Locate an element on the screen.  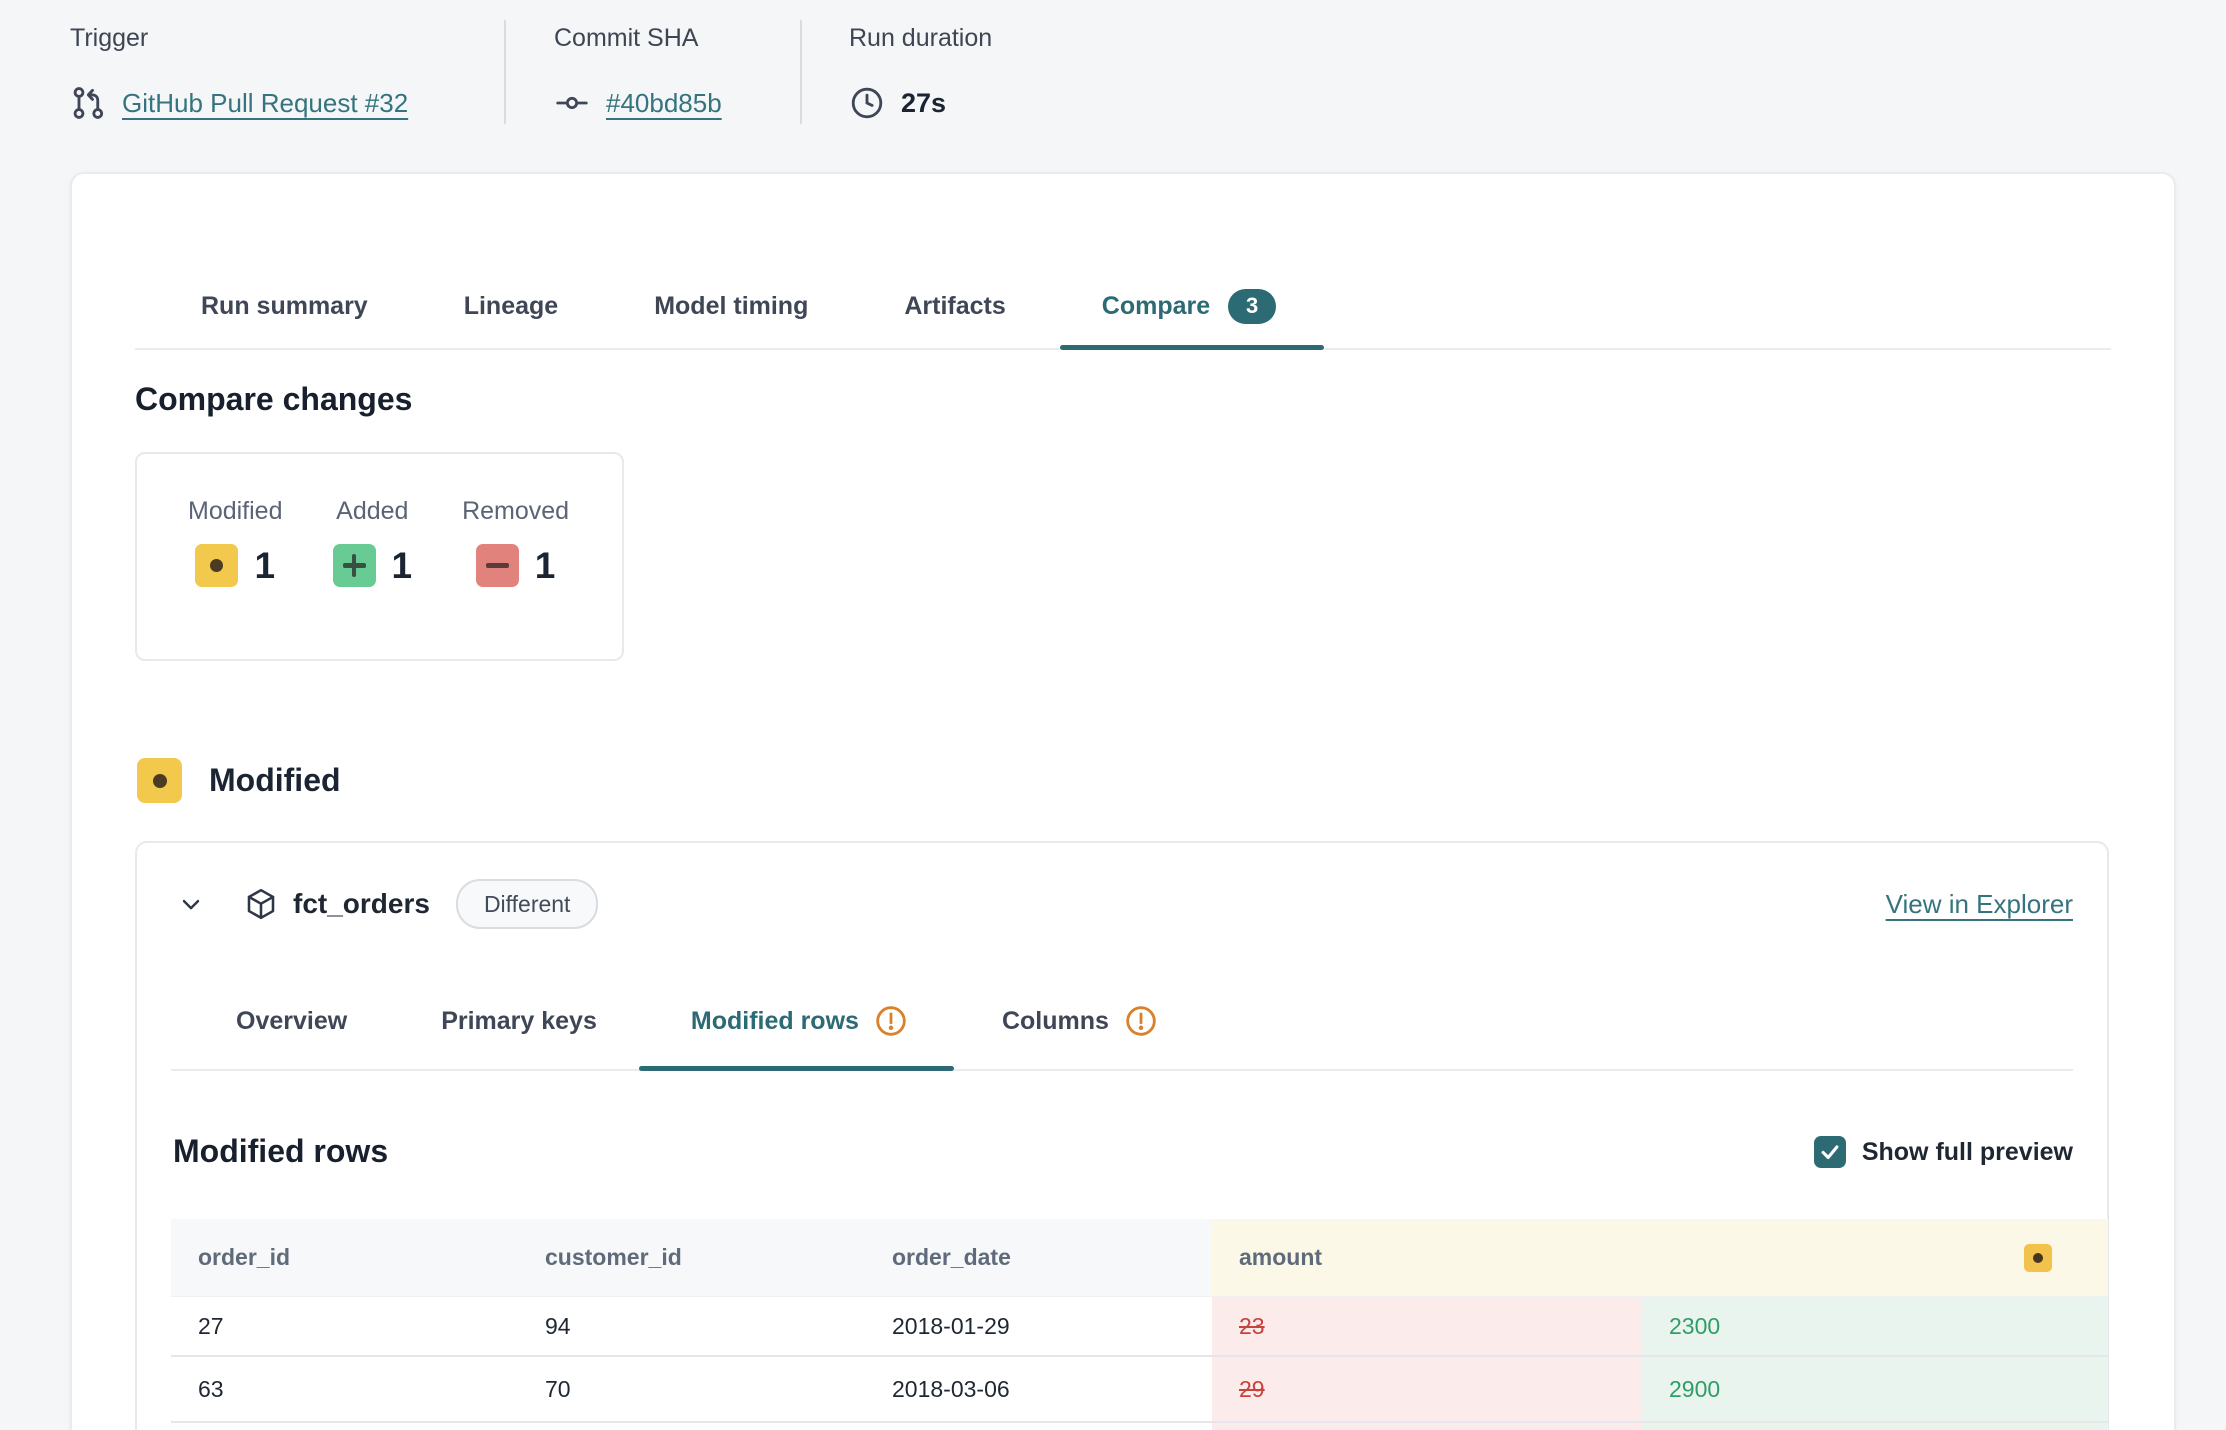
clock-icon is located at coordinates (867, 103).